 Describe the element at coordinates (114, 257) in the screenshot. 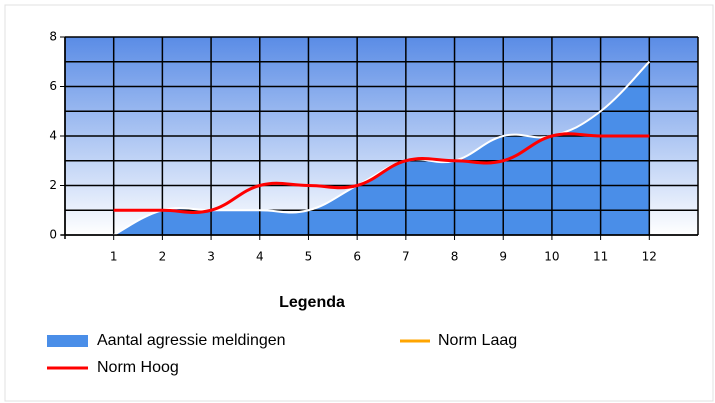

I see `x-tick-label: 1` at that location.